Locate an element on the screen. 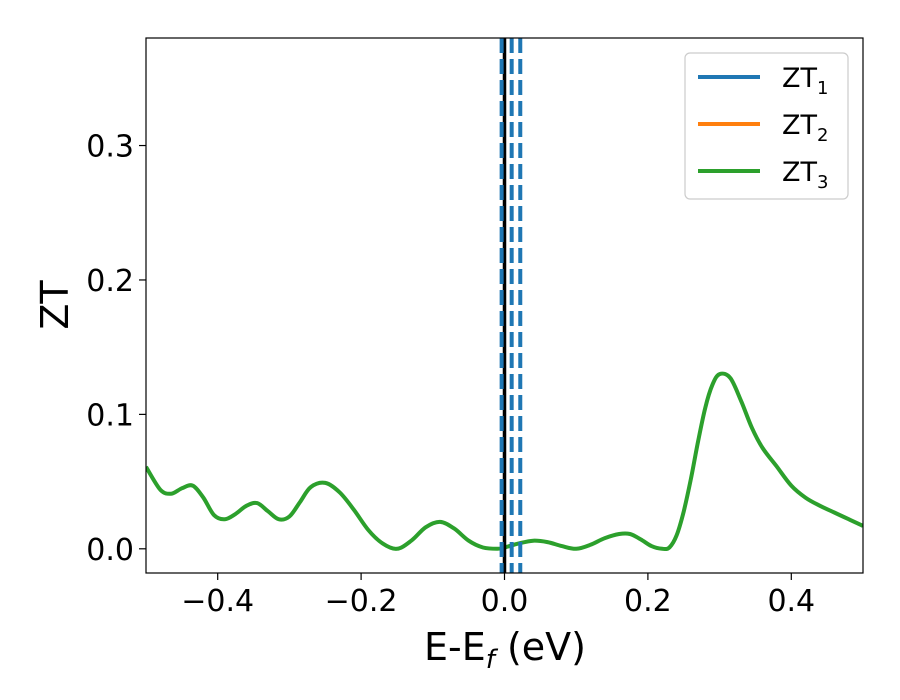  x-axis-label: E-Ef (eV) is located at coordinates (505, 650).